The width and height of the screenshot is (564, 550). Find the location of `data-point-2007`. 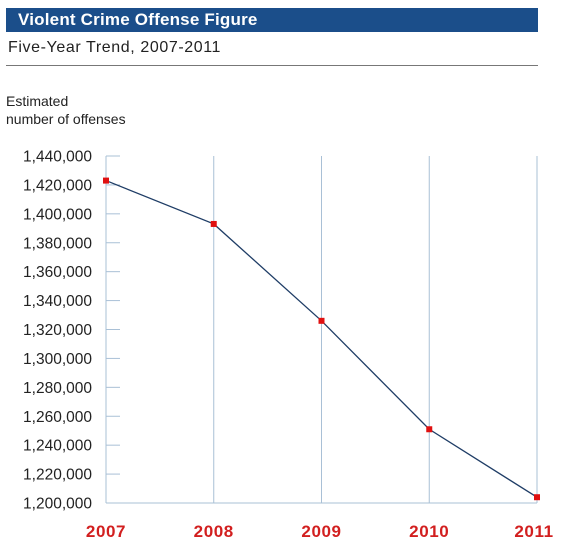

data-point-2007 is located at coordinates (106, 180).